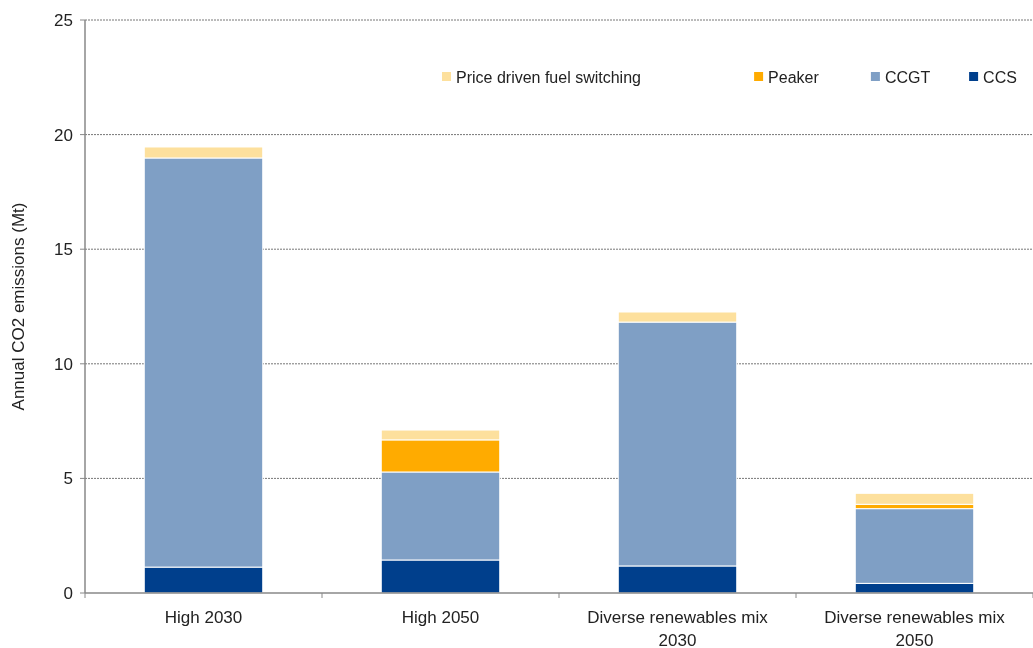 The image size is (1033, 648). What do you see at coordinates (915, 628) in the screenshot?
I see `x-tick-label: Diverse renewables mix 2050` at bounding box center [915, 628].